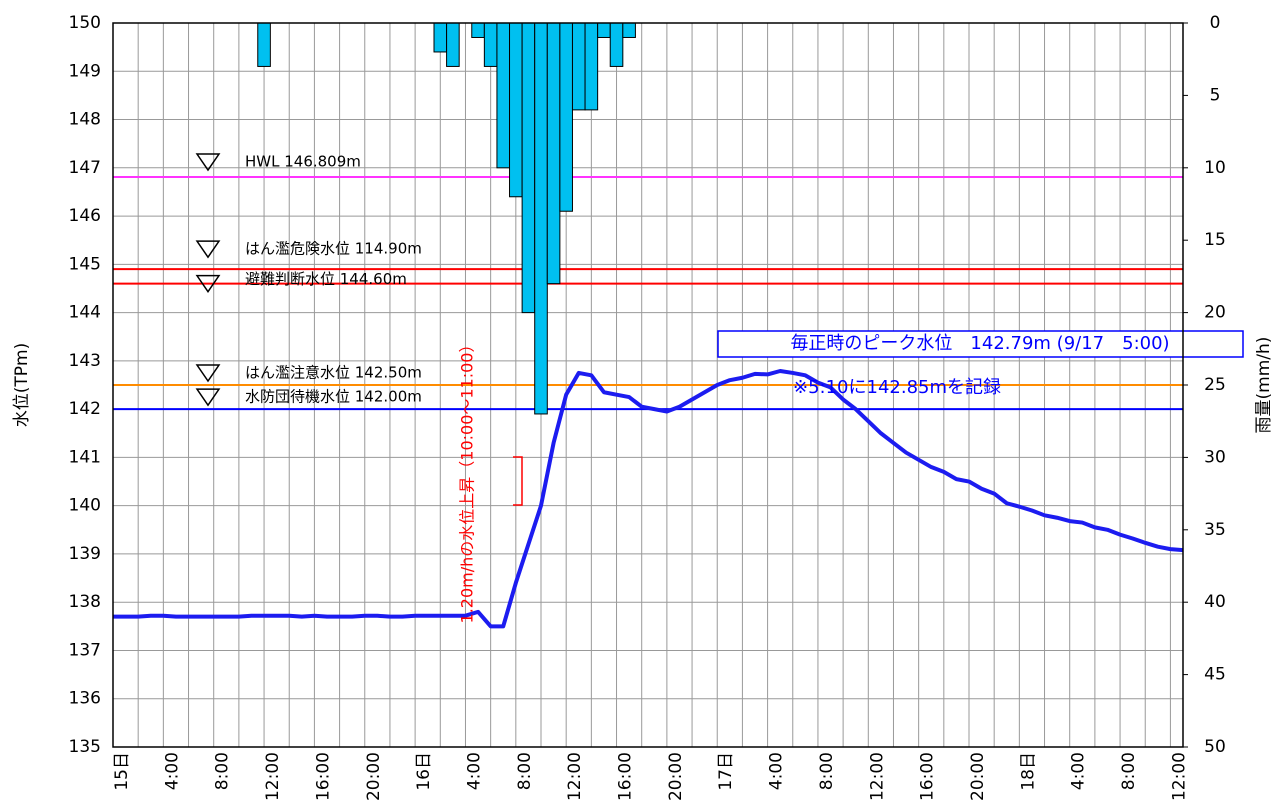  What do you see at coordinates (1215, 530) in the screenshot?
I see `y2-tick-label: 35` at bounding box center [1215, 530].